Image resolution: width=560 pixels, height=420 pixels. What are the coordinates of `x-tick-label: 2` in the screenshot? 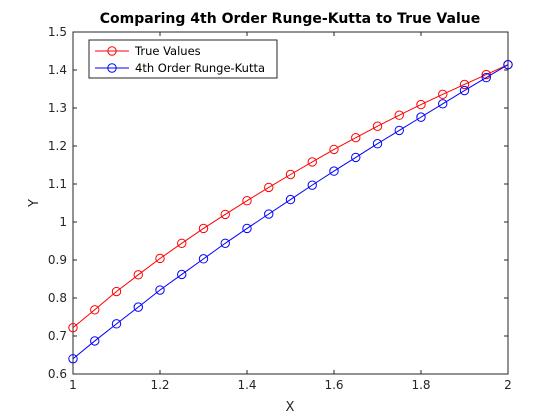 It's located at (508, 385).